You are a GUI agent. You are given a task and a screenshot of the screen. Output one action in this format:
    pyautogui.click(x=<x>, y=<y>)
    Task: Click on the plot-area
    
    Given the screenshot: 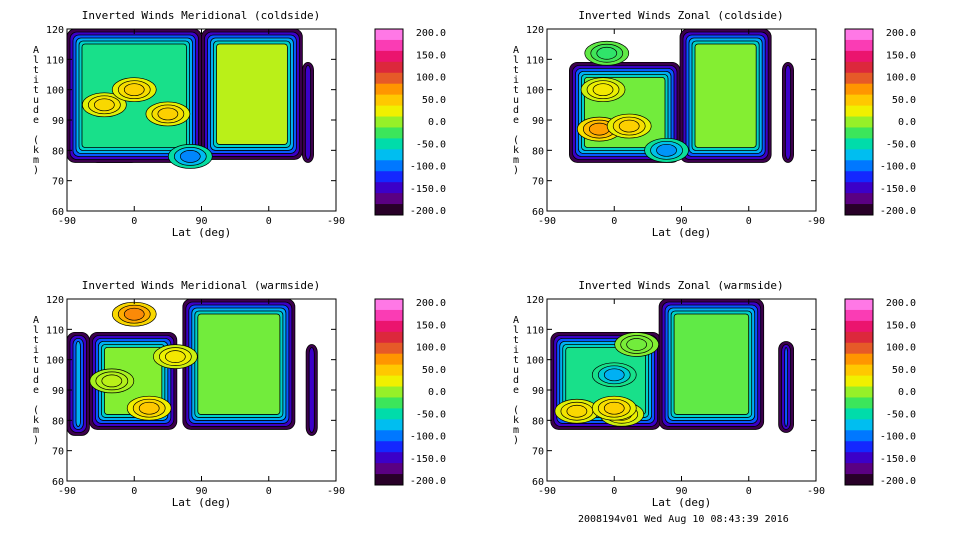 What is the action you would take?
    pyautogui.click(x=681, y=96)
    